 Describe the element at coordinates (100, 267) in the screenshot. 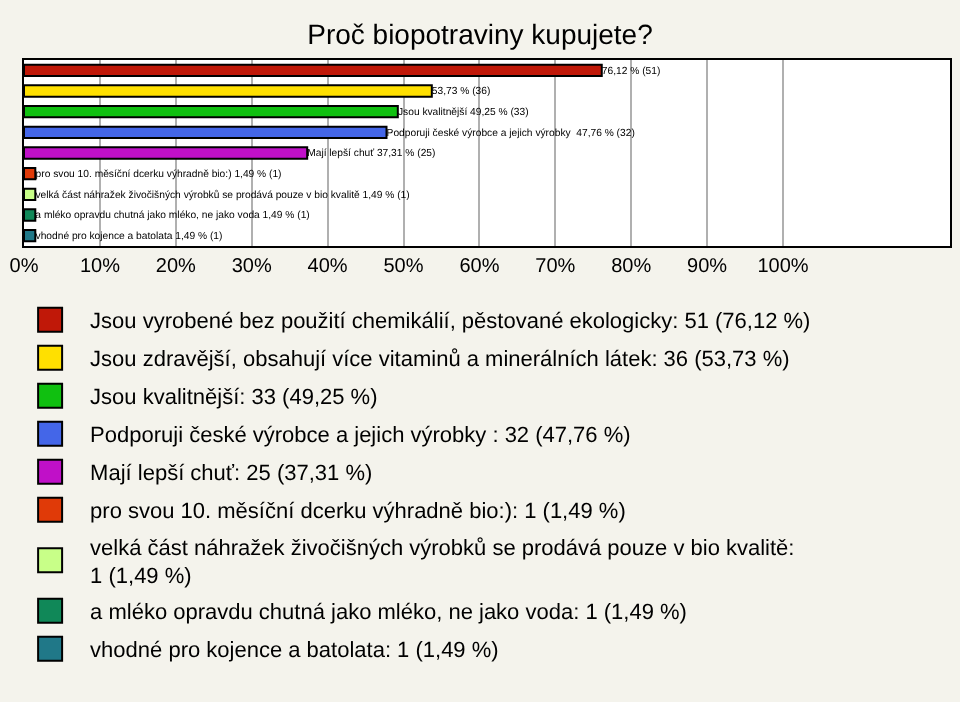

I see `x-tick-label: 10%` at that location.